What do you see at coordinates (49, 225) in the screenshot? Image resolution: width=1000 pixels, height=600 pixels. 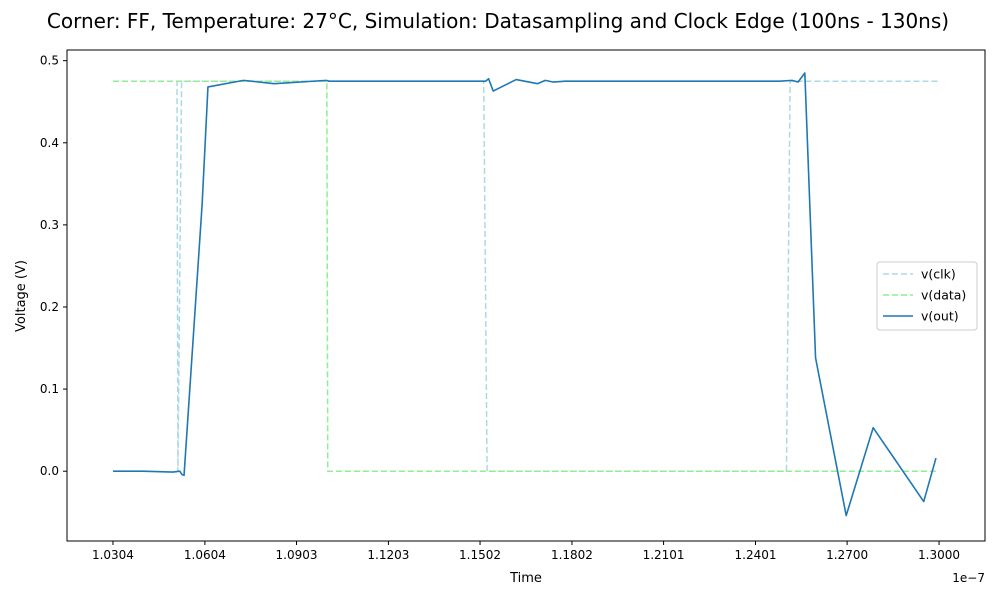 I see `y-tick-label: 0.3` at bounding box center [49, 225].